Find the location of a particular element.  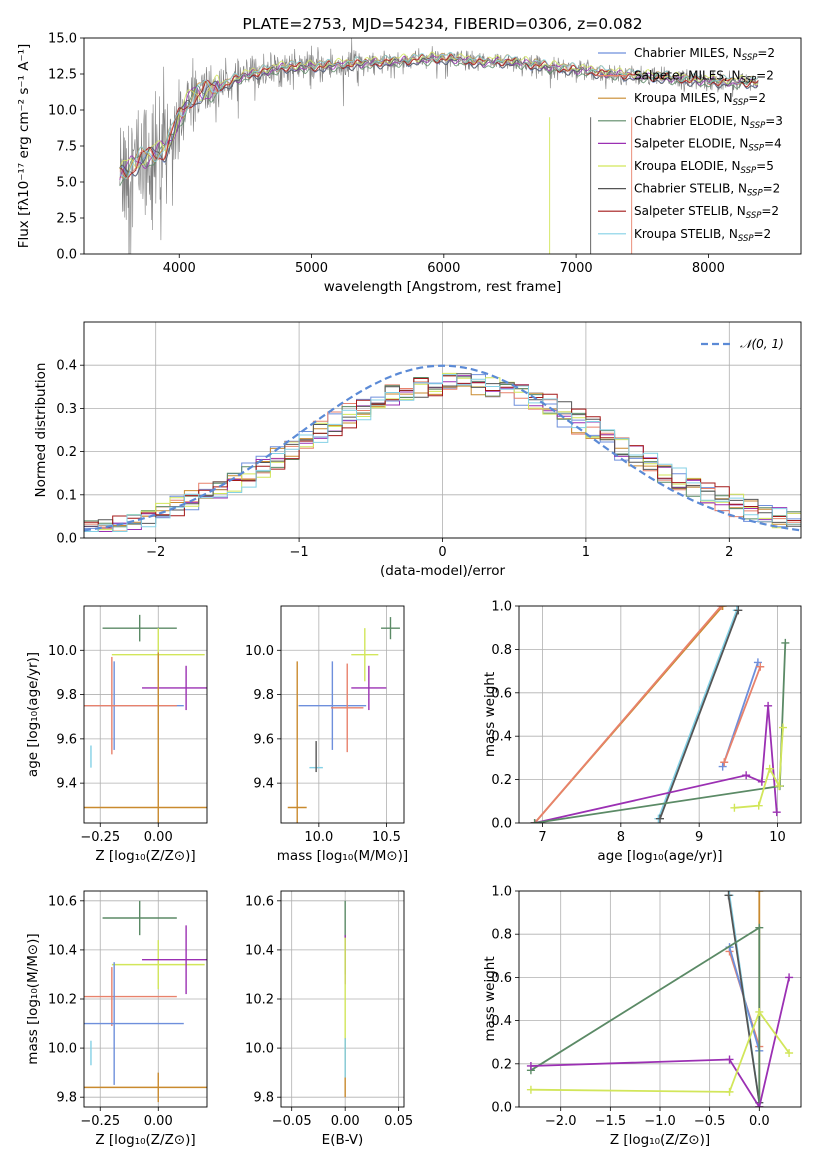

y-tick-label: 12.5 is located at coordinates (62, 75).